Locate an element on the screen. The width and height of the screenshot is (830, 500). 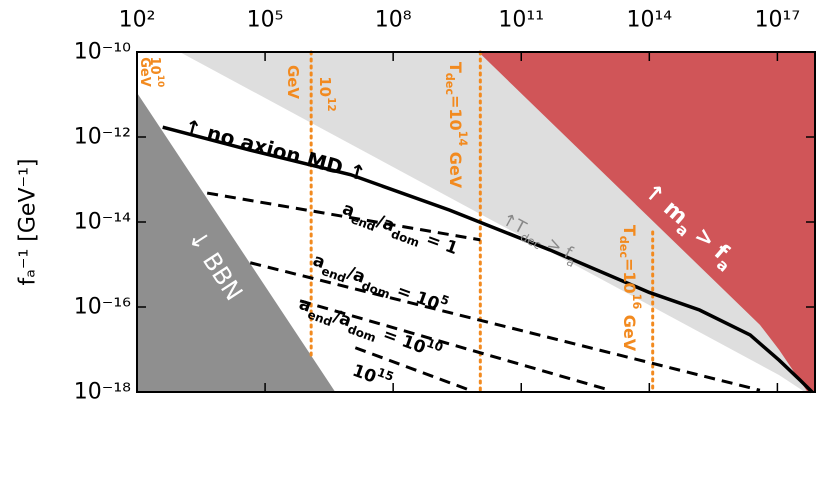
y-tick-label: 10⁻¹⁶ is located at coordinates (102, 307).